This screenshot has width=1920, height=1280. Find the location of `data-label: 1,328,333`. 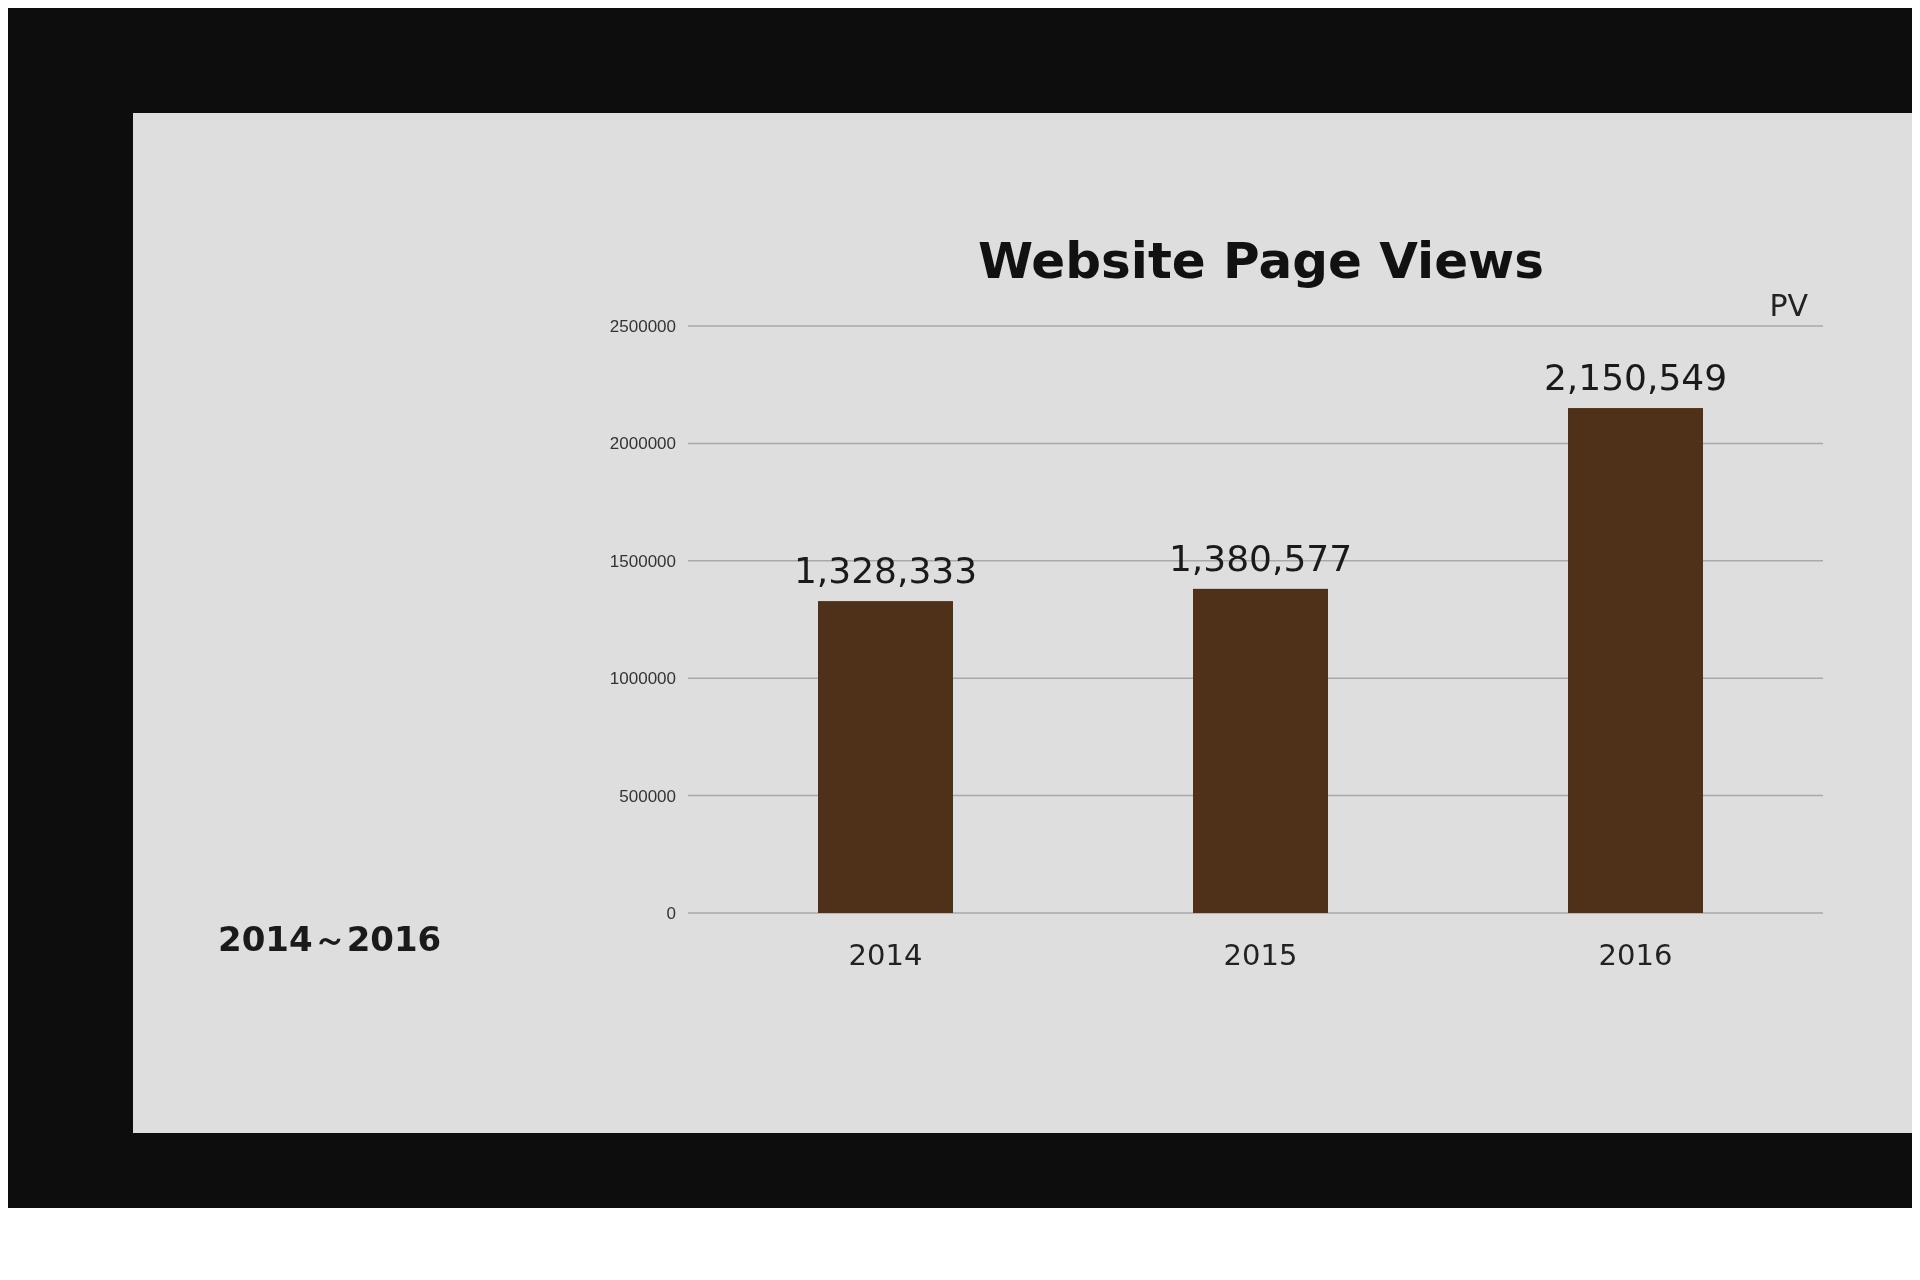

data-label: 1,328,333 is located at coordinates (885, 571).